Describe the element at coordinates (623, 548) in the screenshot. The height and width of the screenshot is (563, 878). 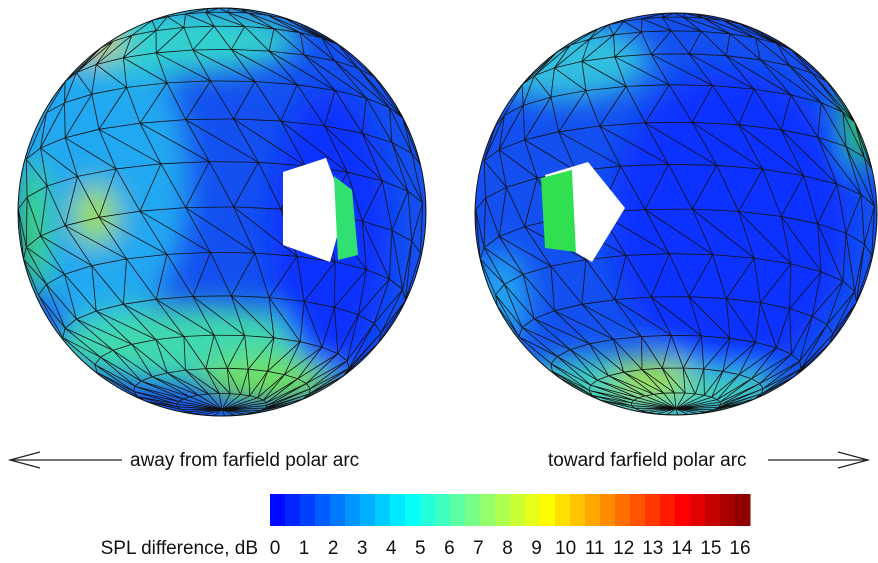
I see `colorbar-tick-label: 12` at that location.